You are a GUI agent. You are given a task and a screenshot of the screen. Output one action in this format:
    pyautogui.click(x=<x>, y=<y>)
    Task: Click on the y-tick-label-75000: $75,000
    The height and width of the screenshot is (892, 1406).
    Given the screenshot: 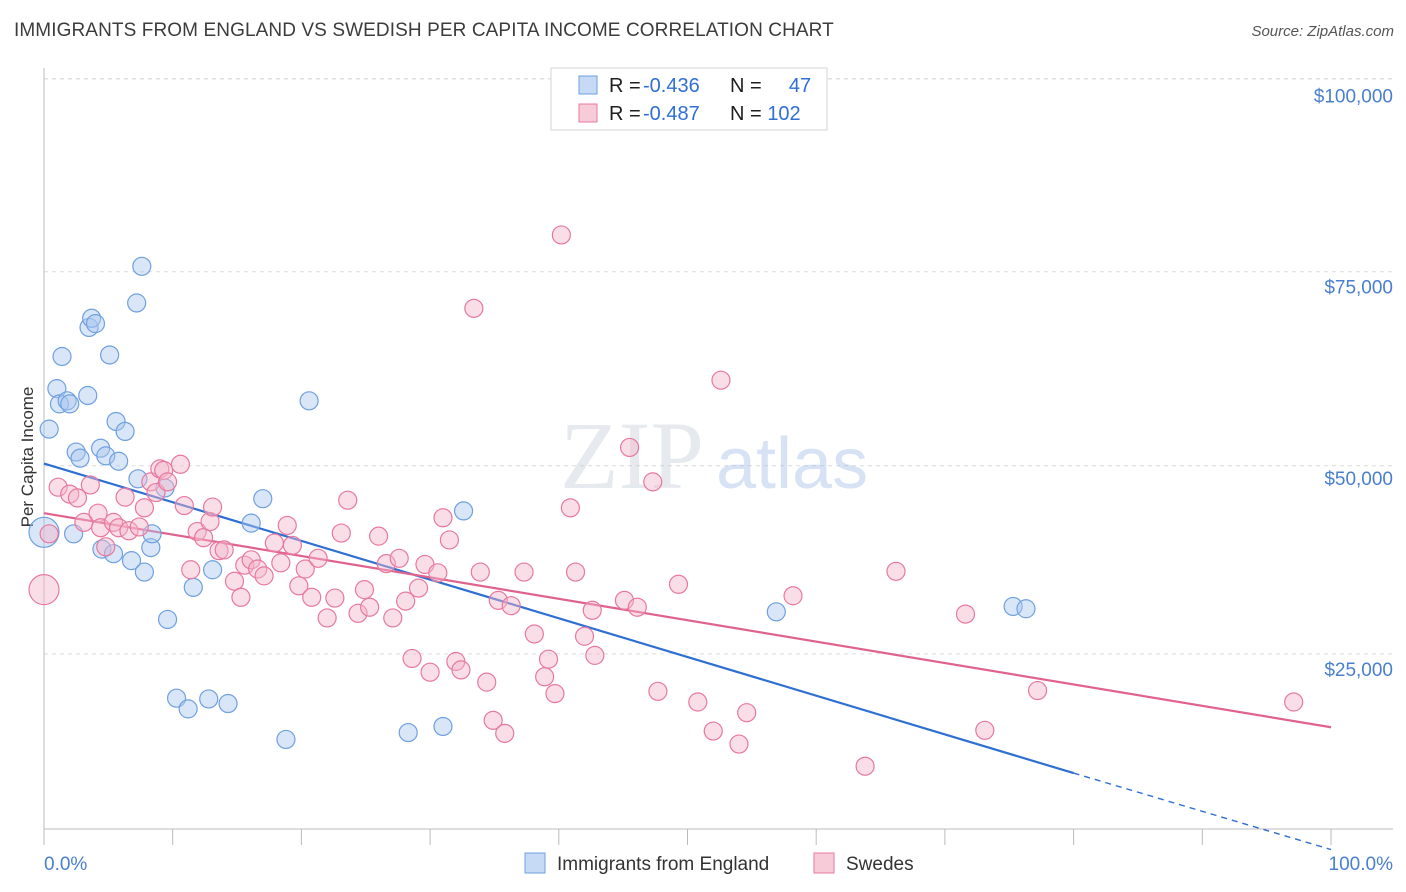 What is the action you would take?
    pyautogui.click(x=1358, y=288)
    